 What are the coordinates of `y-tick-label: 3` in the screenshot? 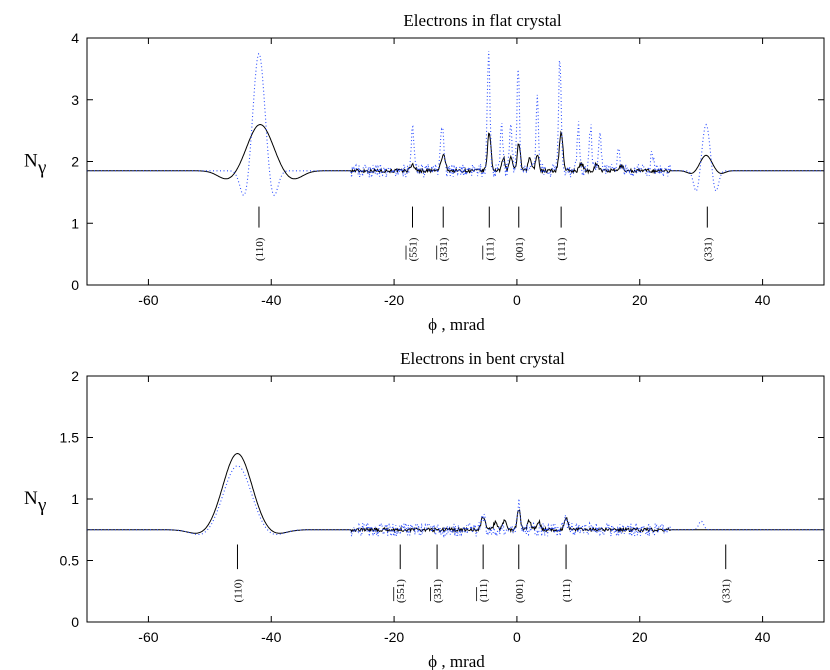 It's located at (75, 100).